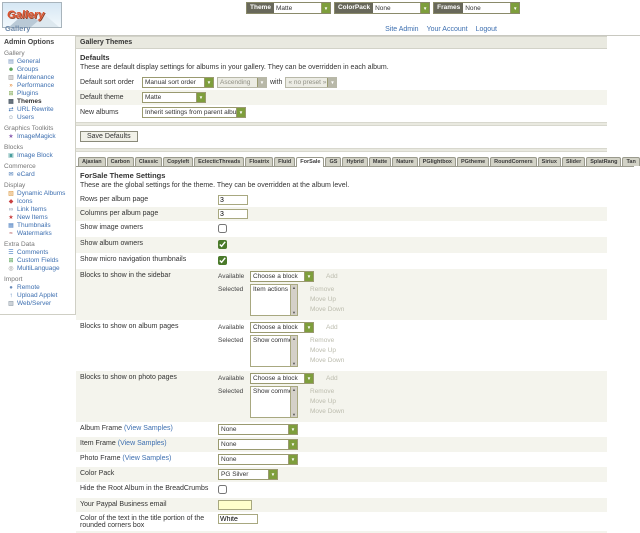  Describe the element at coordinates (120, 161) in the screenshot. I see `tab-carbon: Carbon` at that location.